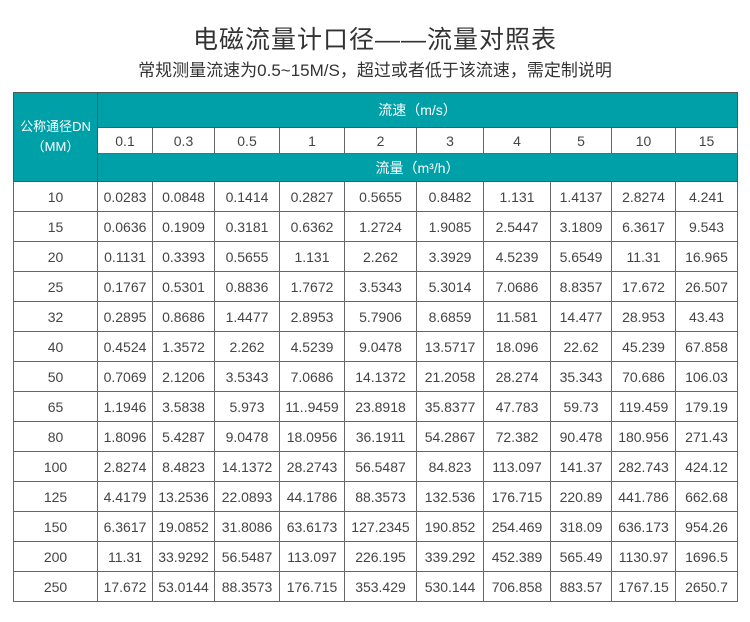 Image resolution: width=750 pixels, height=622 pixels. What do you see at coordinates (55, 226) in the screenshot?
I see `dn-cell: 15` at bounding box center [55, 226].